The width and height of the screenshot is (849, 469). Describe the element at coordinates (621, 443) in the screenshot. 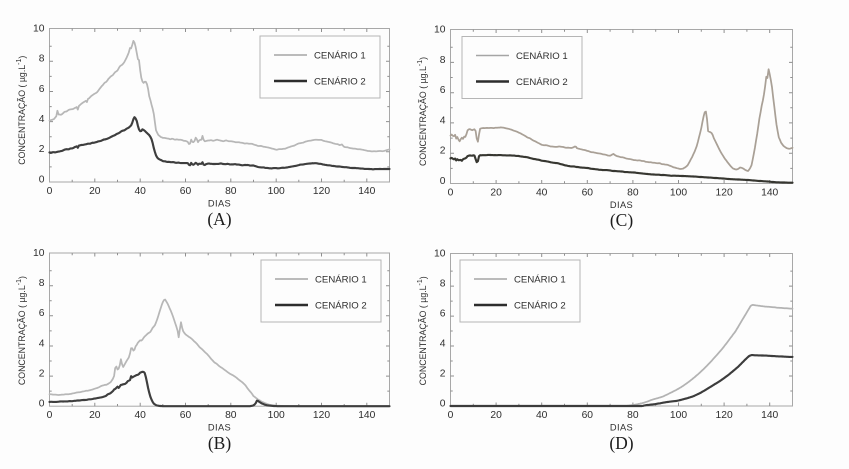

I see `svg-text: (D)` at that location.